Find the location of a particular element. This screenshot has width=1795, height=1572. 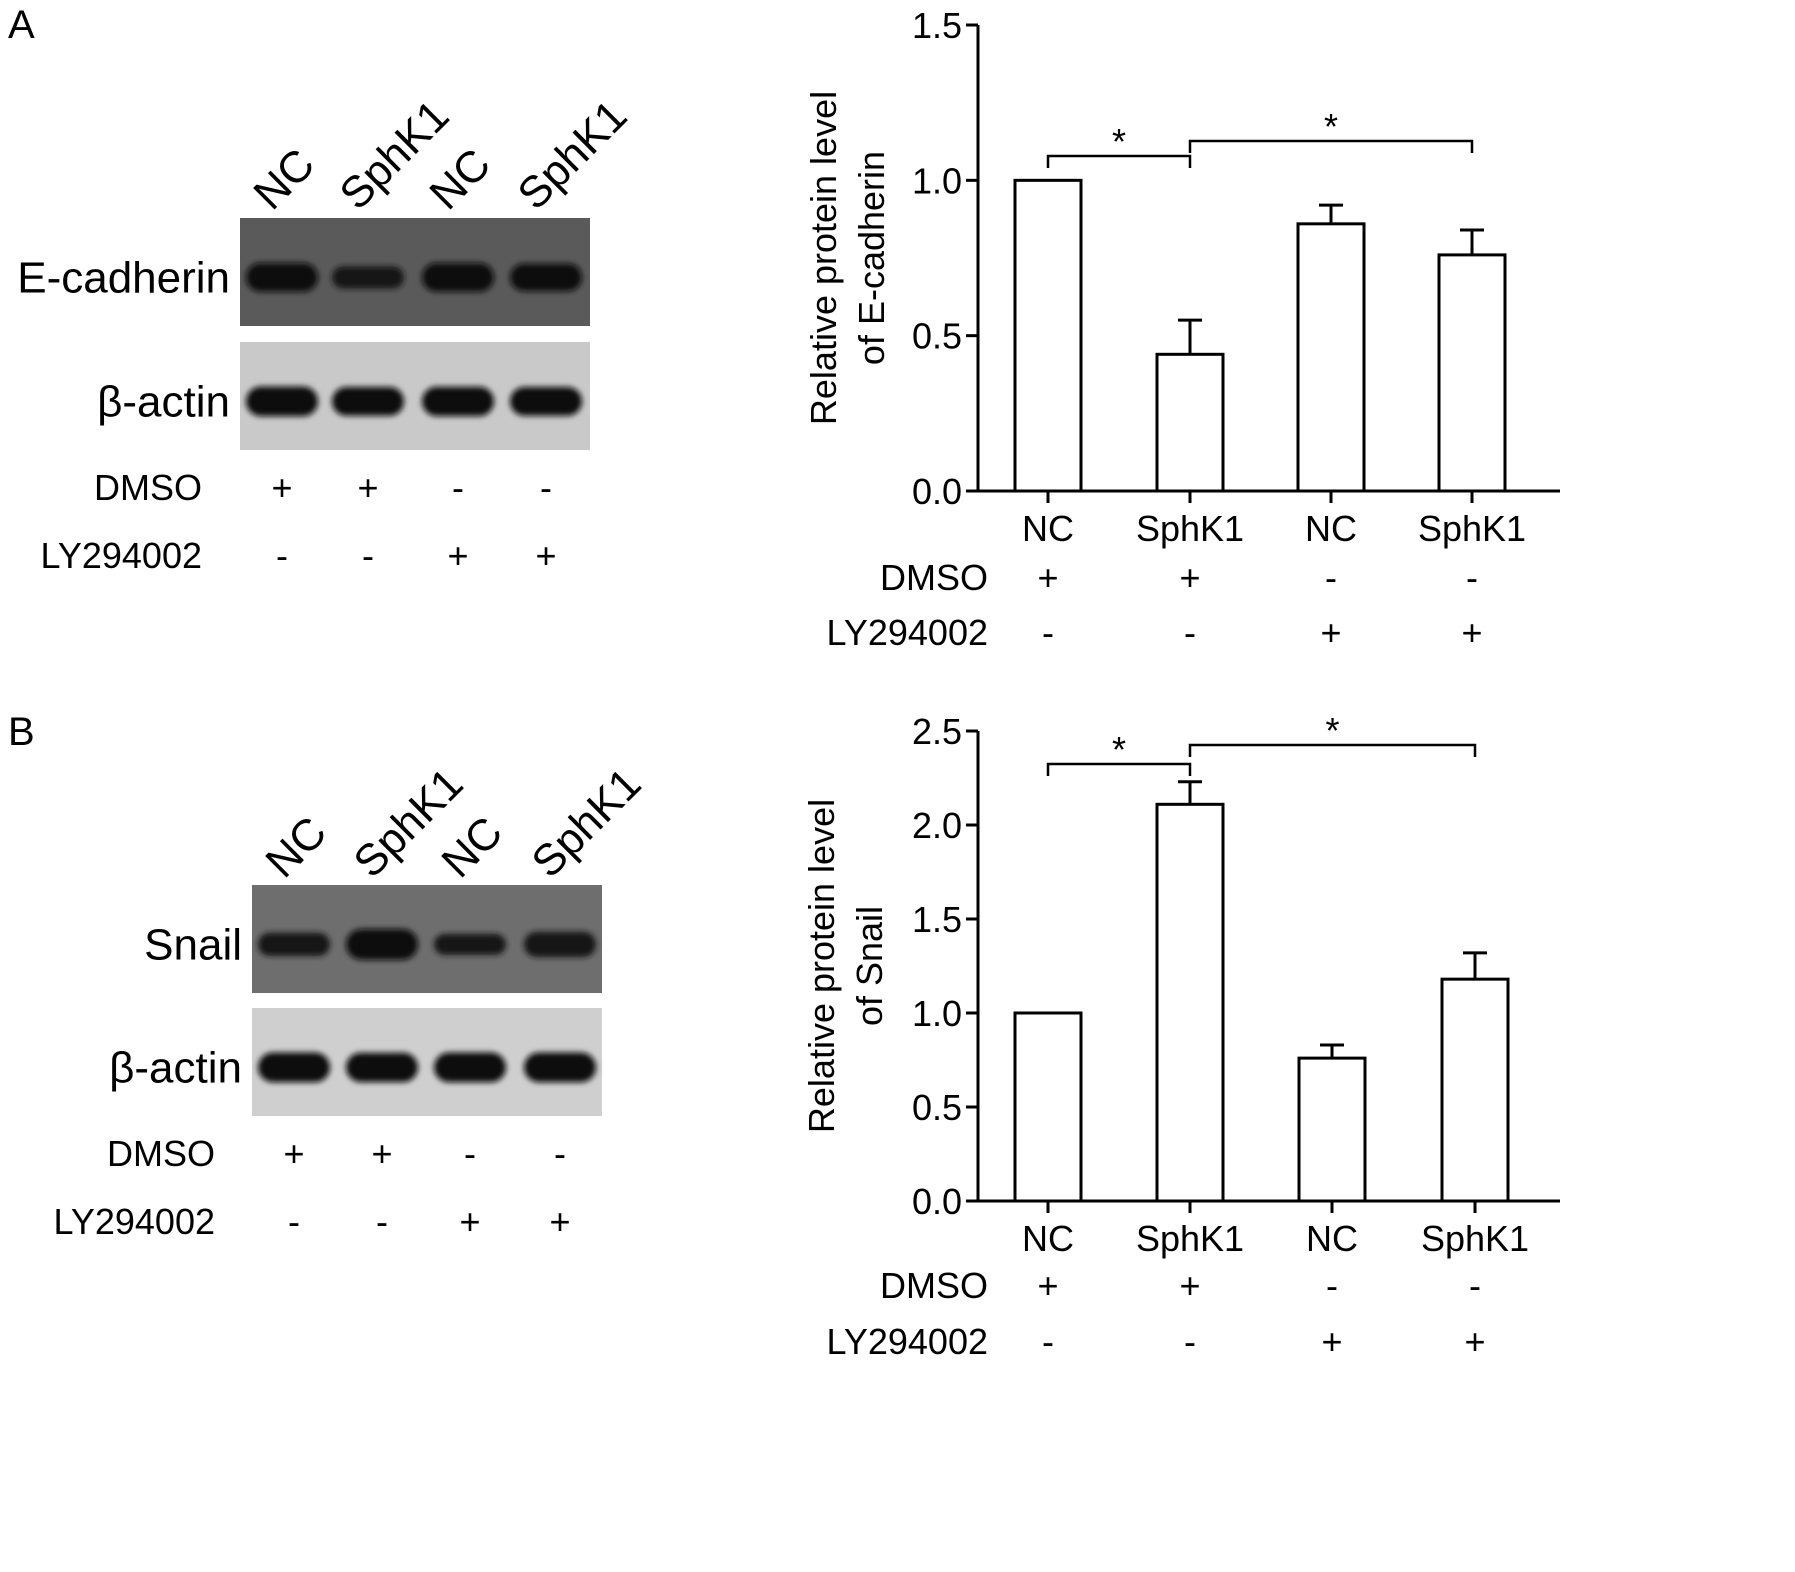

panel-letter-a: A is located at coordinates (21, 25).